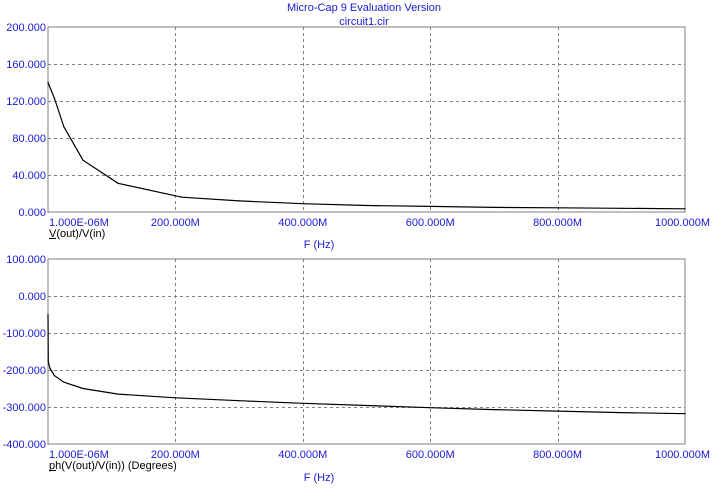 This screenshot has width=712, height=494. What do you see at coordinates (302, 455) in the screenshot?
I see `phase-x-tick-label: 400.000M` at bounding box center [302, 455].